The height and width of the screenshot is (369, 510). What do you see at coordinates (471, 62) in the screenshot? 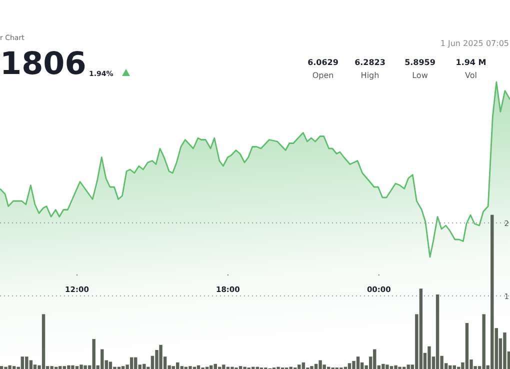
I see `annotation: 1.94 M` at bounding box center [471, 62].